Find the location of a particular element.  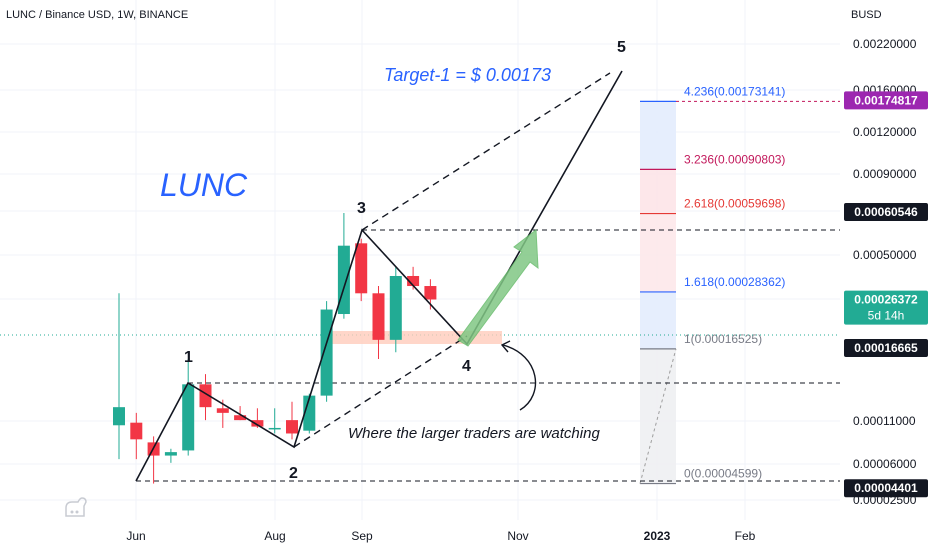

wave-label-2: 2 is located at coordinates (293, 473).